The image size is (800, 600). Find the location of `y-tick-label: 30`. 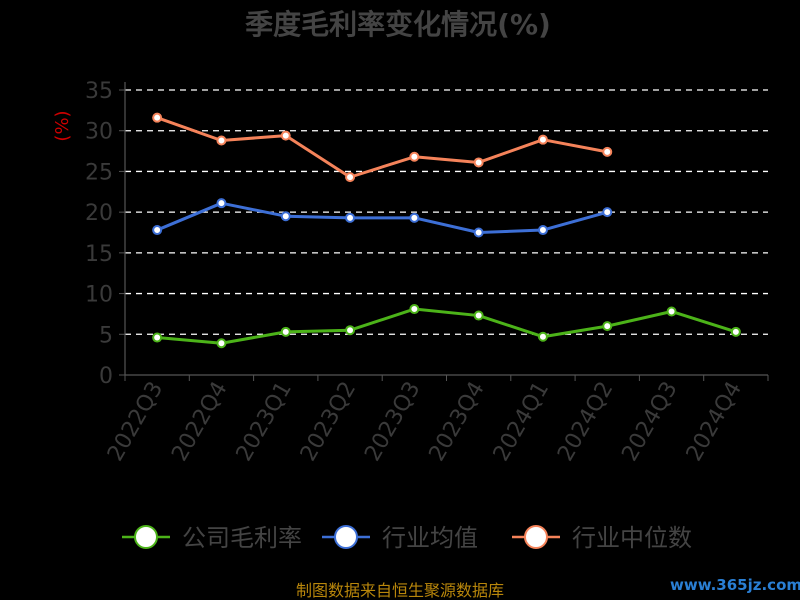

y-tick-label: 30 is located at coordinates (99, 132).